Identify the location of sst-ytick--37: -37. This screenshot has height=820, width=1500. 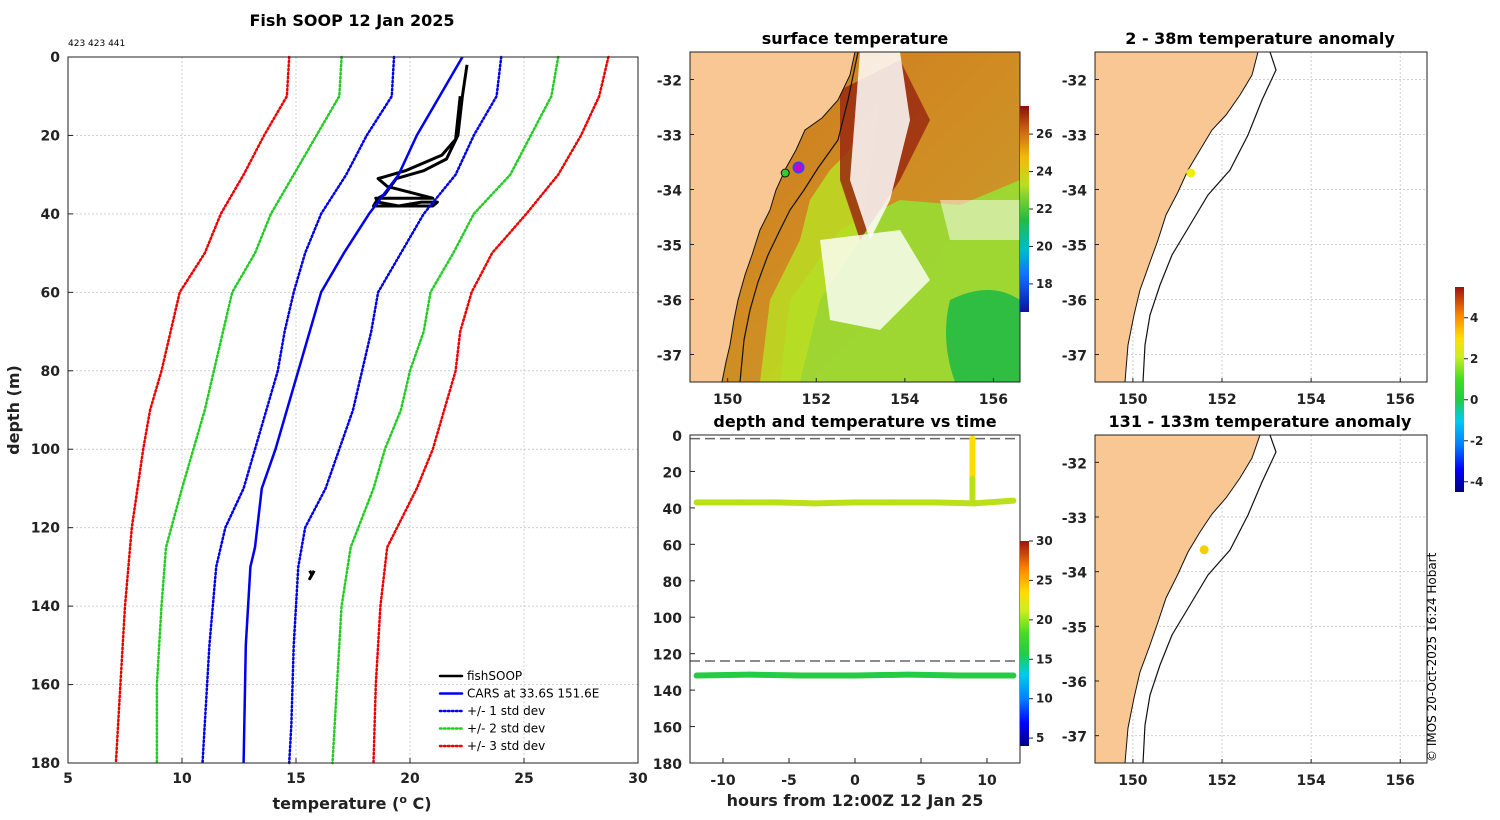
(669, 357).